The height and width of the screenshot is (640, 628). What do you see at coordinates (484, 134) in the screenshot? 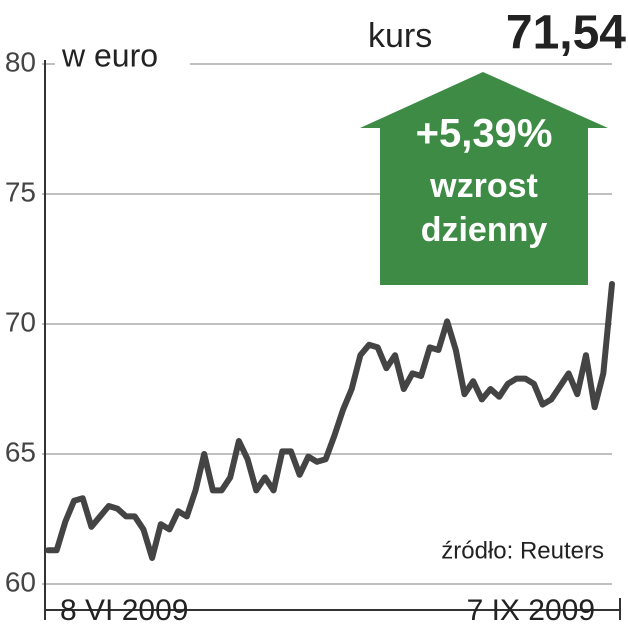
I see `change: +5,39%` at bounding box center [484, 134].